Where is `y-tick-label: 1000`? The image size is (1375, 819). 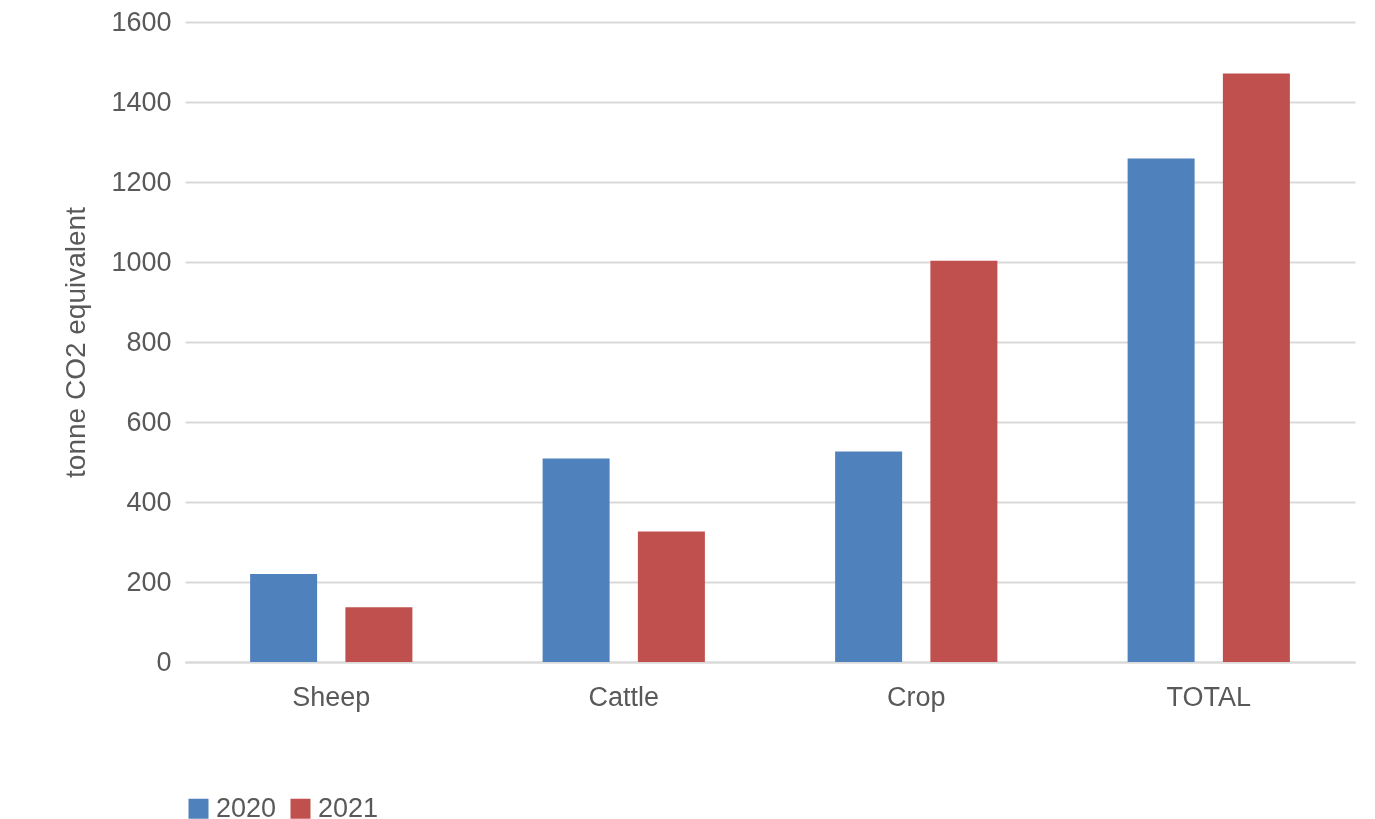 y-tick-label: 1000 is located at coordinates (141, 261).